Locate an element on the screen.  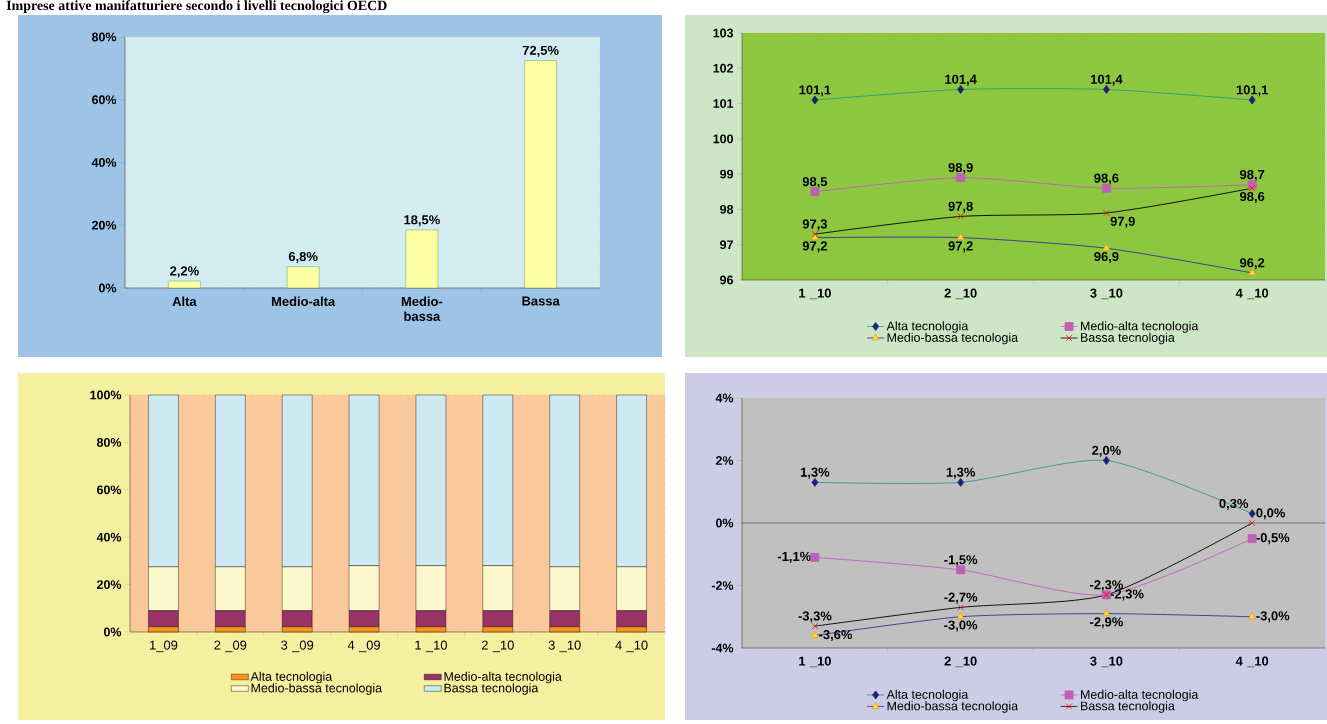
x-tick-label: Medio-bassa is located at coordinates (422, 308).